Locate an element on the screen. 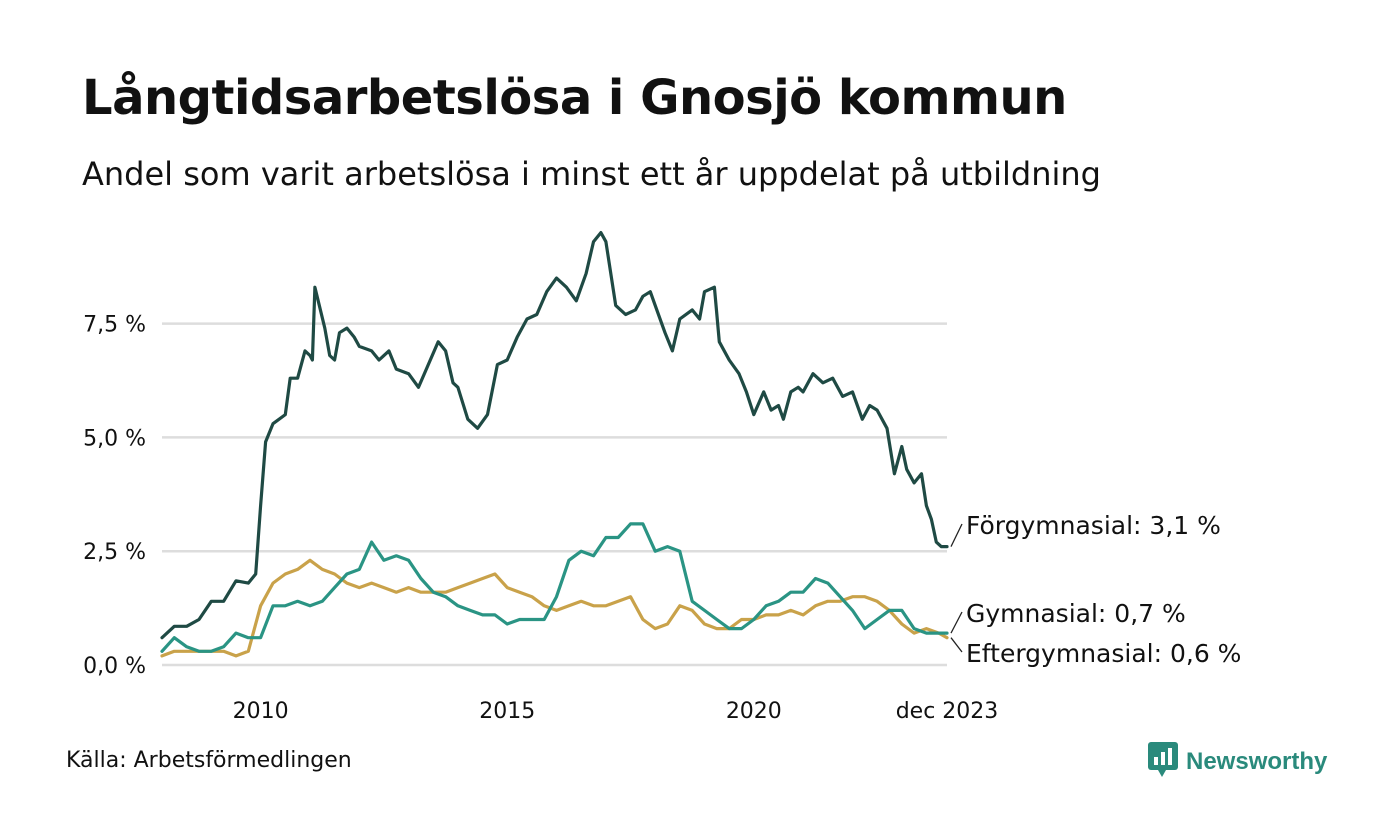 This screenshot has height=840, width=1400. x-tick-label: 2010 is located at coordinates (261, 711).